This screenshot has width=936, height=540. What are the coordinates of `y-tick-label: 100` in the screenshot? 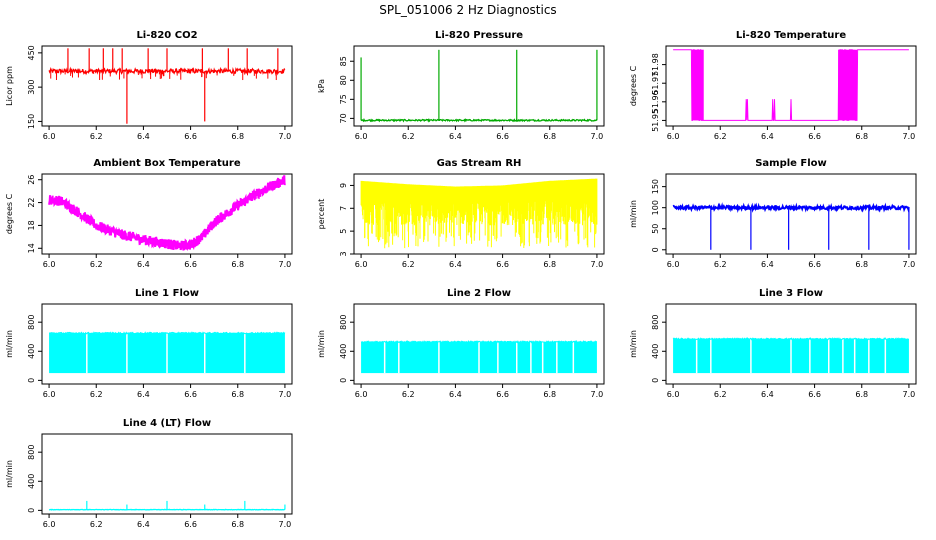 It's located at (655, 207).